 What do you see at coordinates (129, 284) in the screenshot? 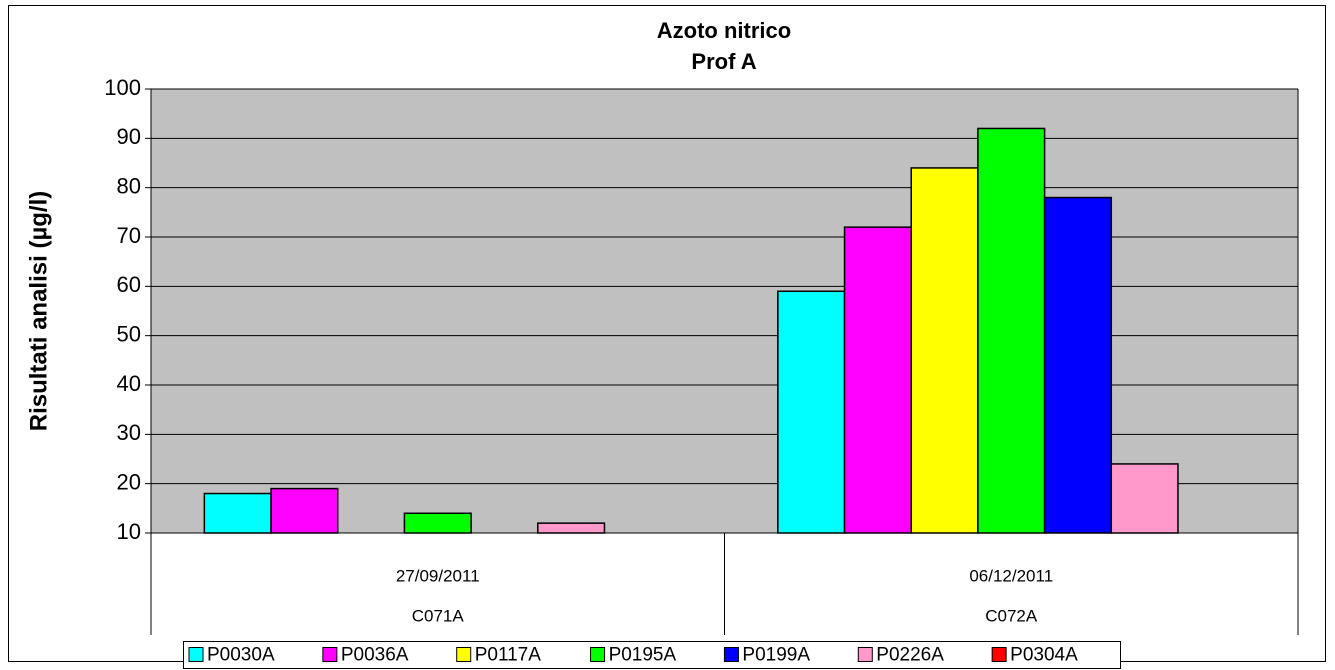
I see `y-tick-label: 60` at bounding box center [129, 284].